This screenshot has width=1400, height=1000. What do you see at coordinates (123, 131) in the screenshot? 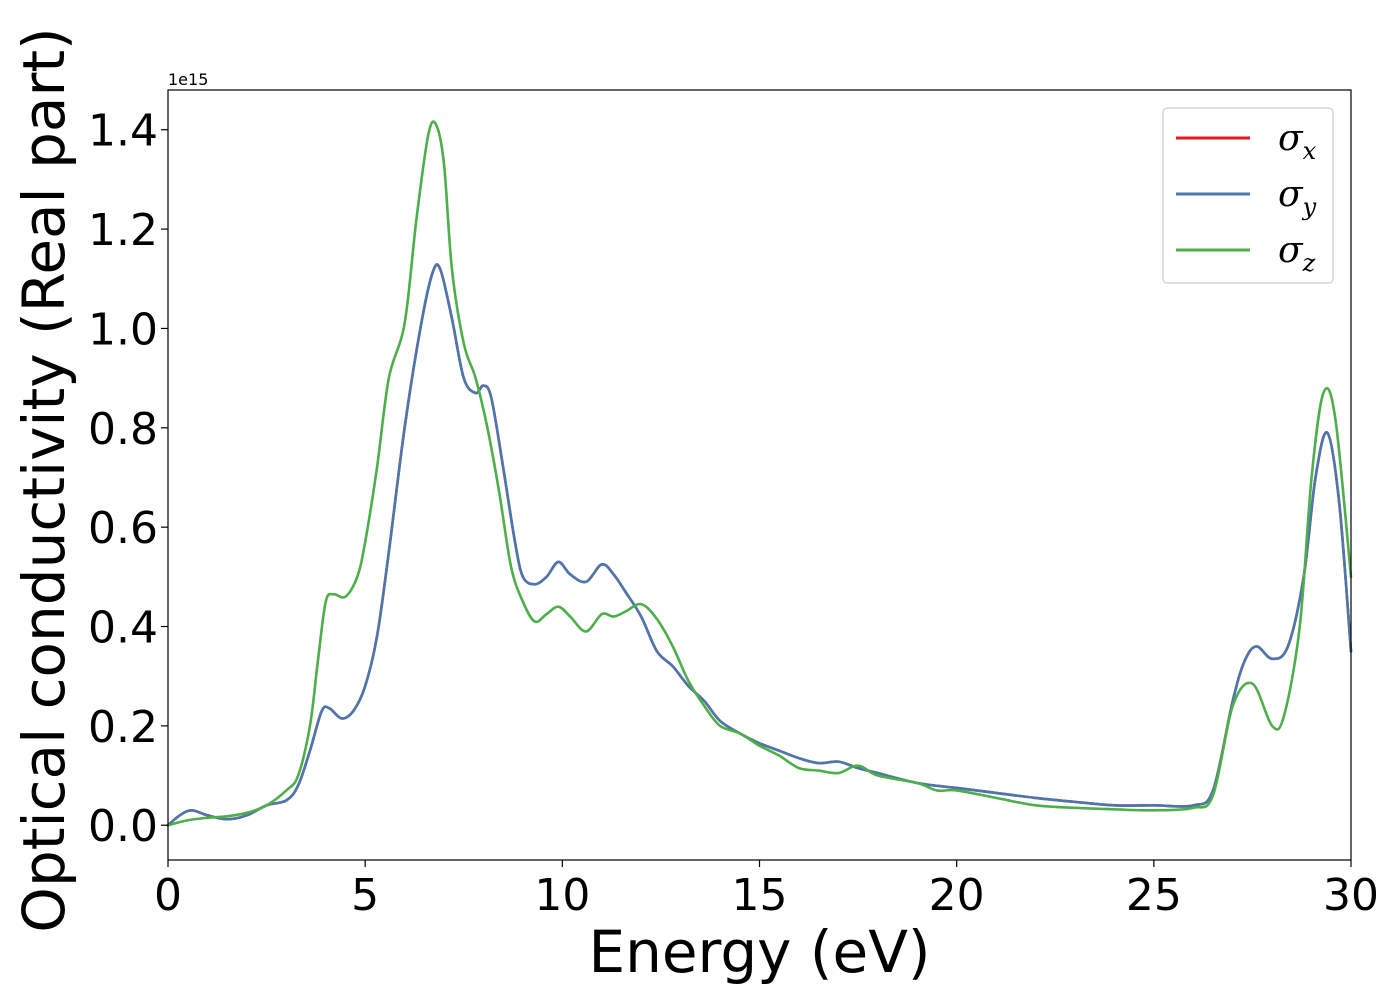
I see `y-tick-label: 1.4` at bounding box center [123, 131].